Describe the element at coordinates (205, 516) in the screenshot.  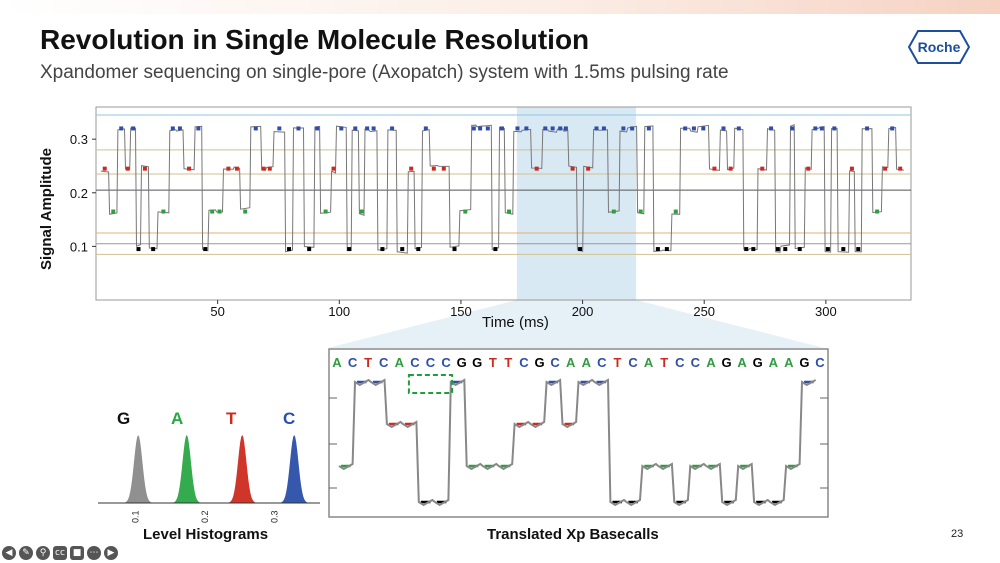
I see `histogram-tick-label: 0.2` at that location.